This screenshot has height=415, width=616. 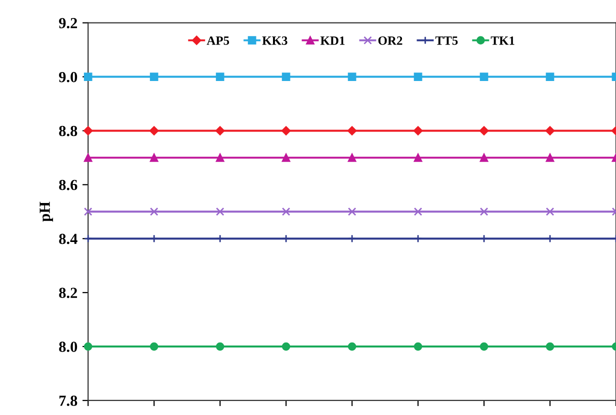 What do you see at coordinates (68, 77) in the screenshot?
I see `y-tick-label: 9.0` at bounding box center [68, 77].